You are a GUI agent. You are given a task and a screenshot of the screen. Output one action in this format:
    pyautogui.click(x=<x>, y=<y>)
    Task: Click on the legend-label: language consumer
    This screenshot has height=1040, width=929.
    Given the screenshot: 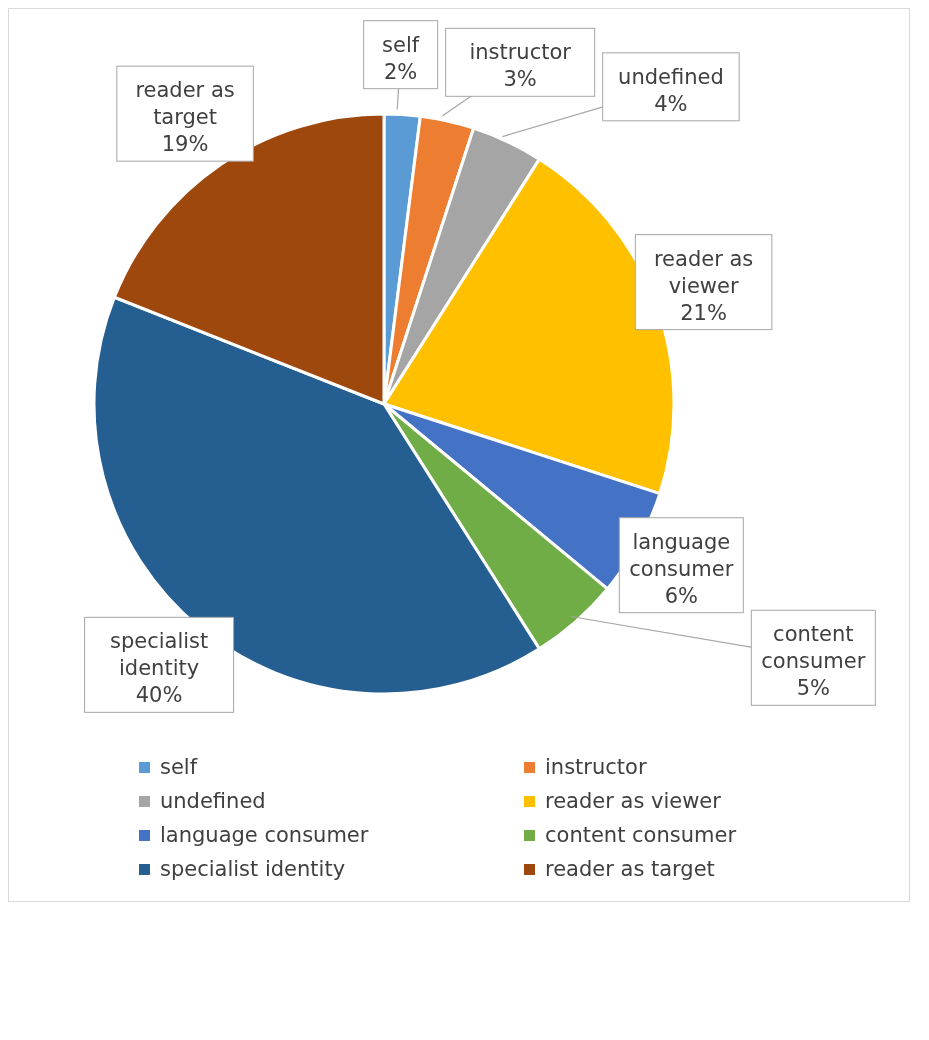 What is the action you would take?
    pyautogui.click(x=264, y=835)
    